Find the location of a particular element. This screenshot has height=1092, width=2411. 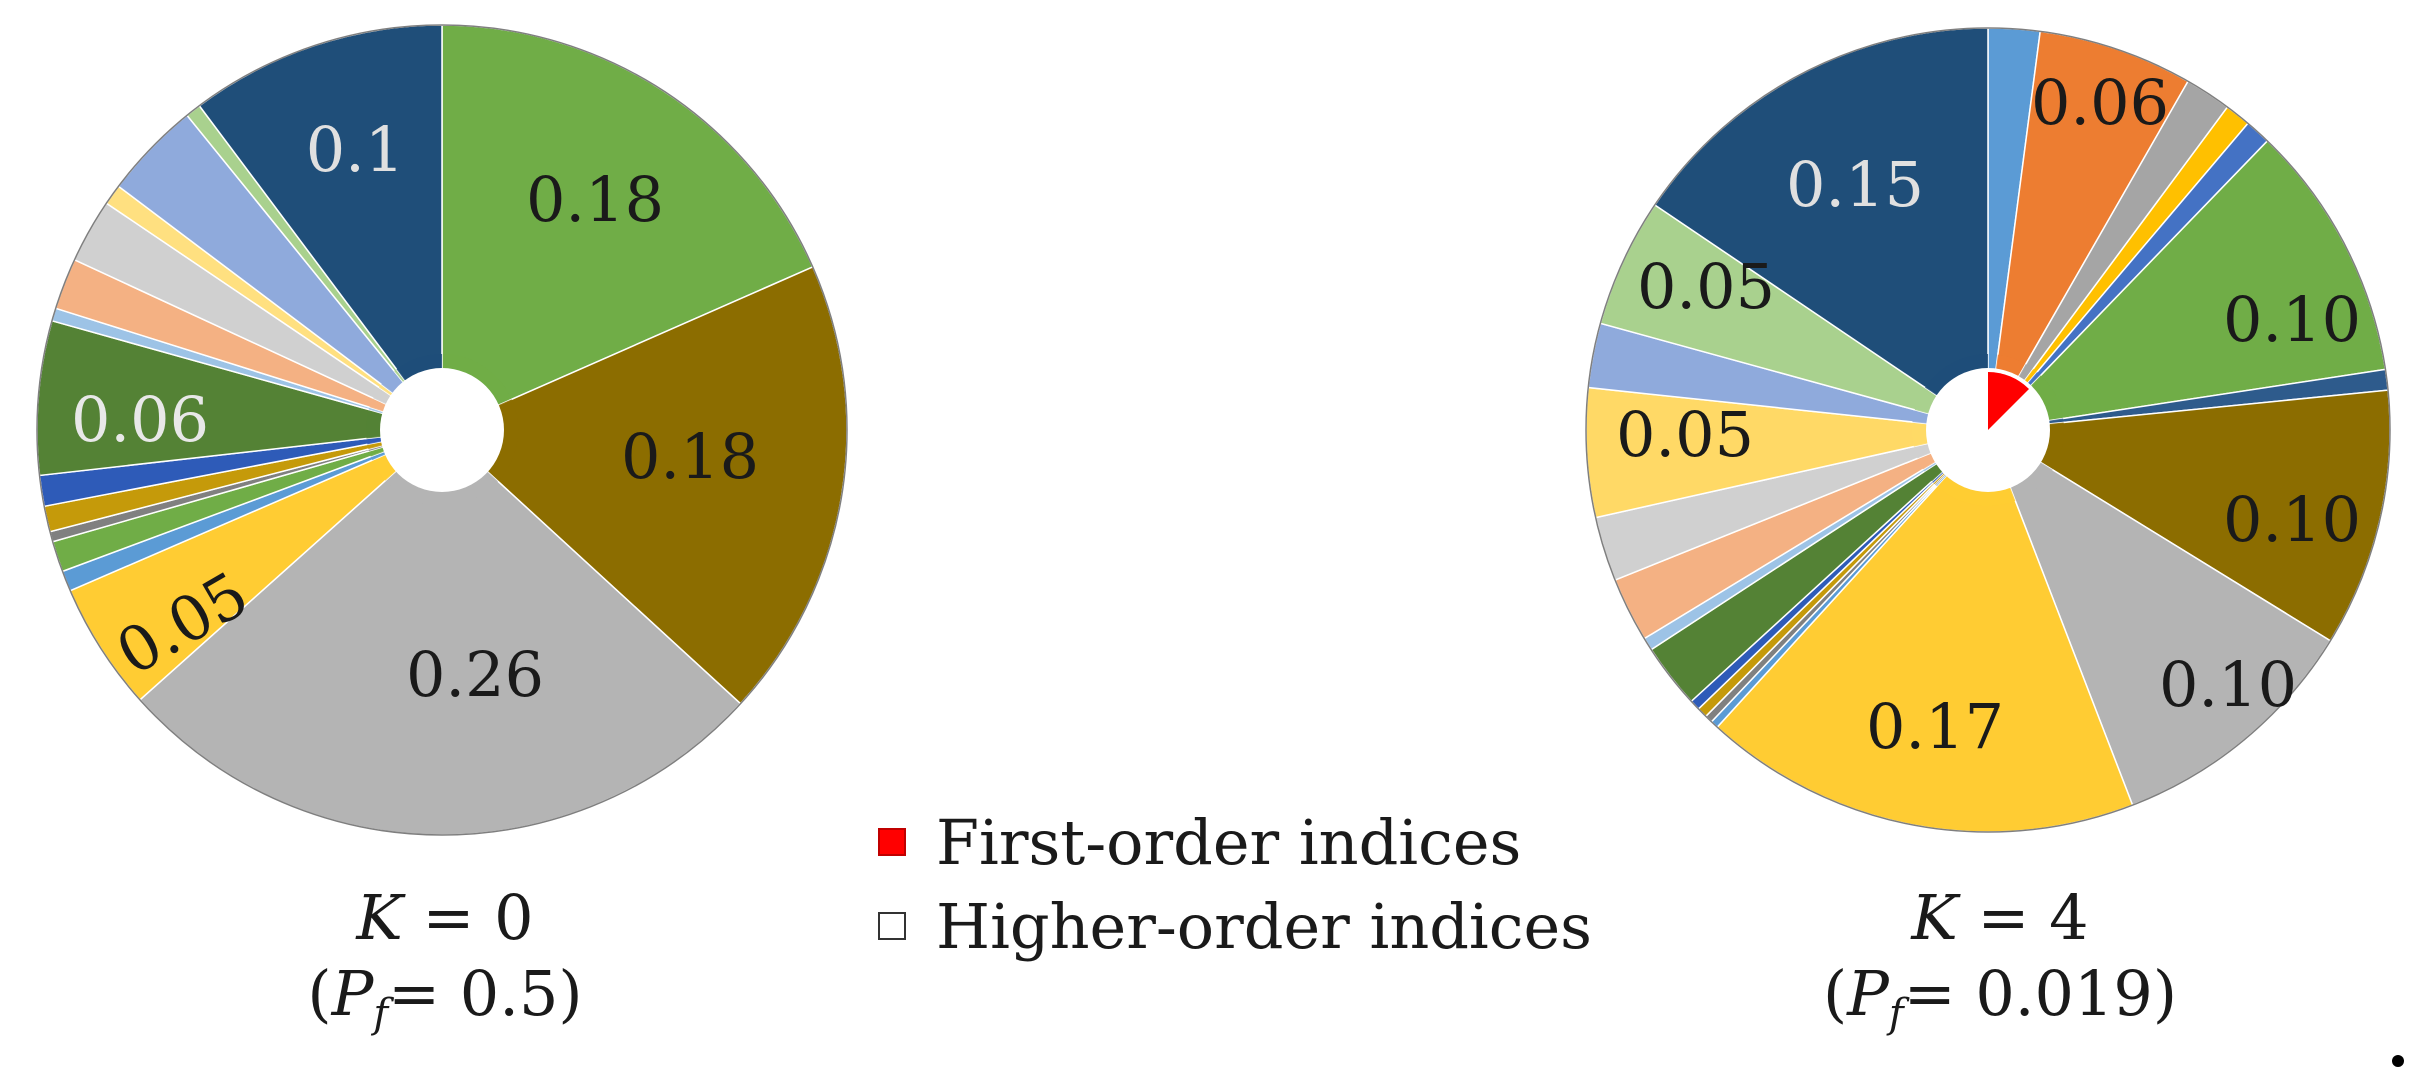

slice-label: 0.26 is located at coordinates (475, 674).